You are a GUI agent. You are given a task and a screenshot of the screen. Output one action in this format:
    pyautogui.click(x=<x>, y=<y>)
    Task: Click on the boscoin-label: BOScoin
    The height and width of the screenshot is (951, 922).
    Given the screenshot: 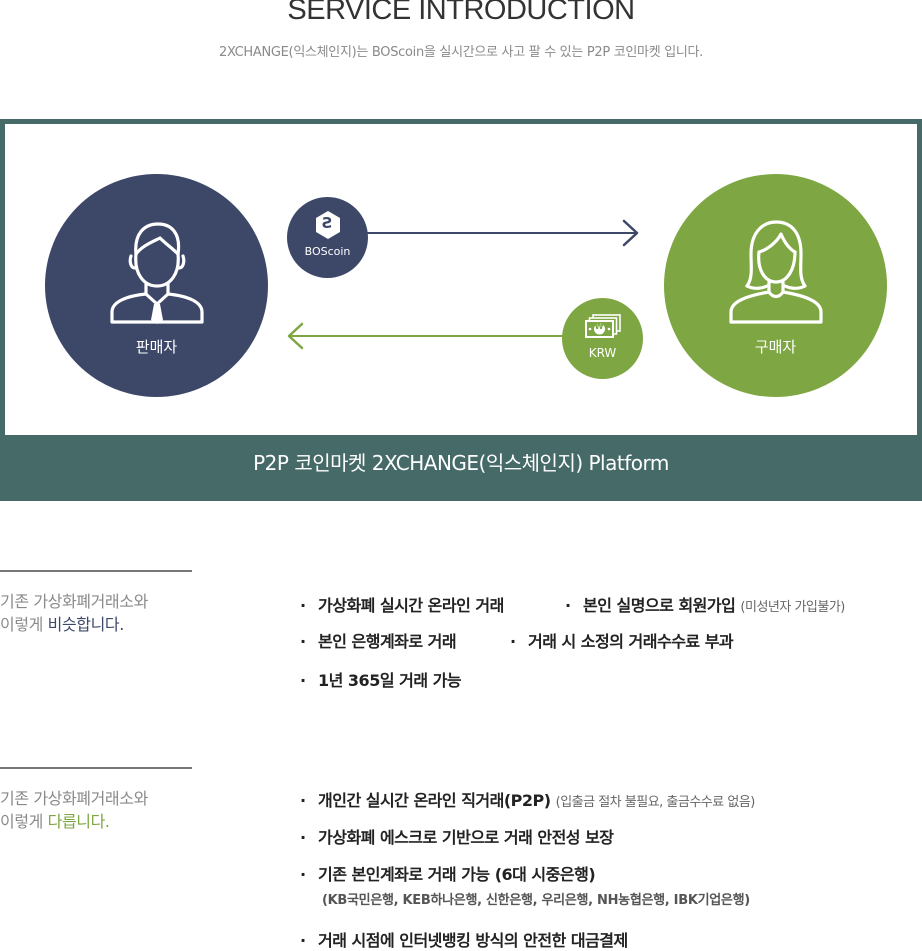 What is the action you would take?
    pyautogui.click(x=327, y=251)
    